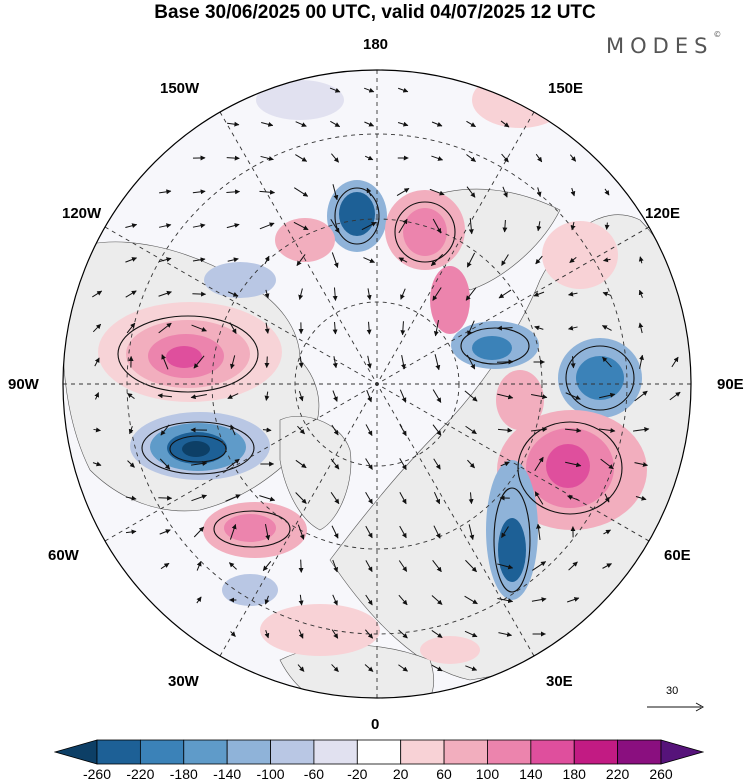 This screenshot has height=783, width=750. Describe the element at coordinates (227, 774) in the screenshot. I see `colorbar-tick-label: -140` at that location.